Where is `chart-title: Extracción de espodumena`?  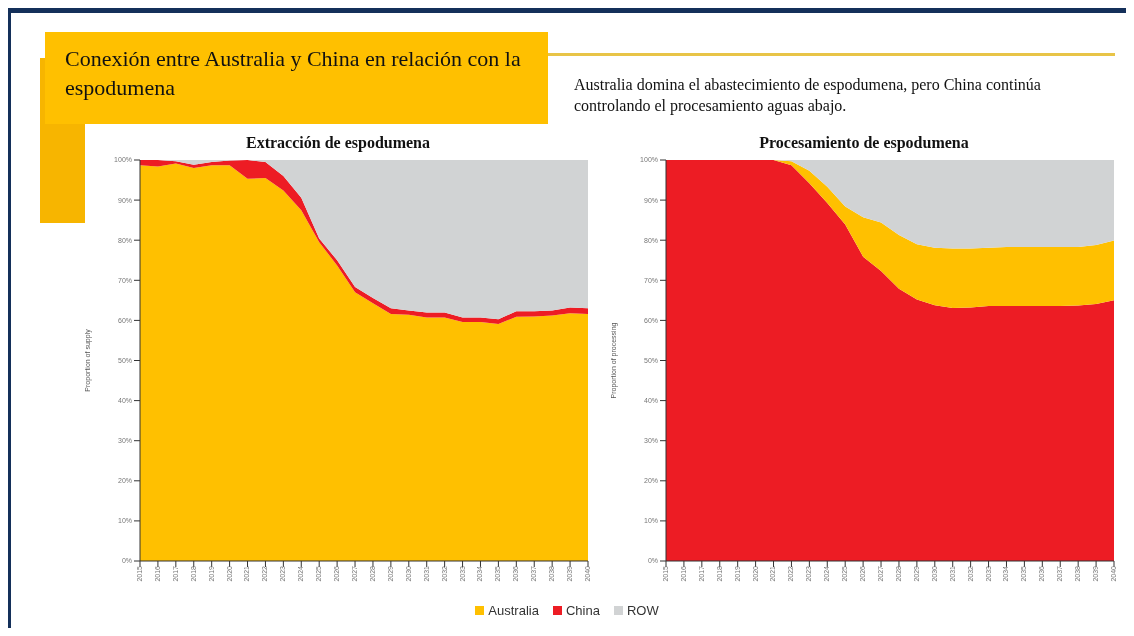
chart-title: Extracción de espodumena is located at coordinates (338, 144).